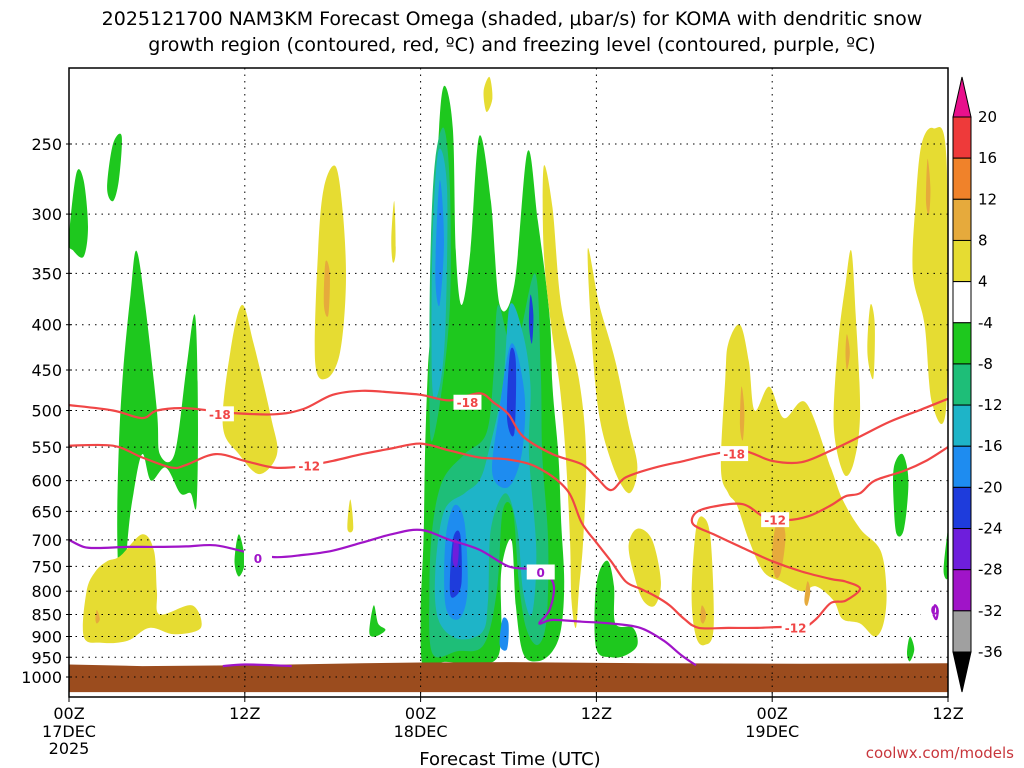 Image resolution: width=1024 pixels, height=768 pixels. Describe the element at coordinates (46, 540) in the screenshot. I see `y-tick-label: 700` at that location.